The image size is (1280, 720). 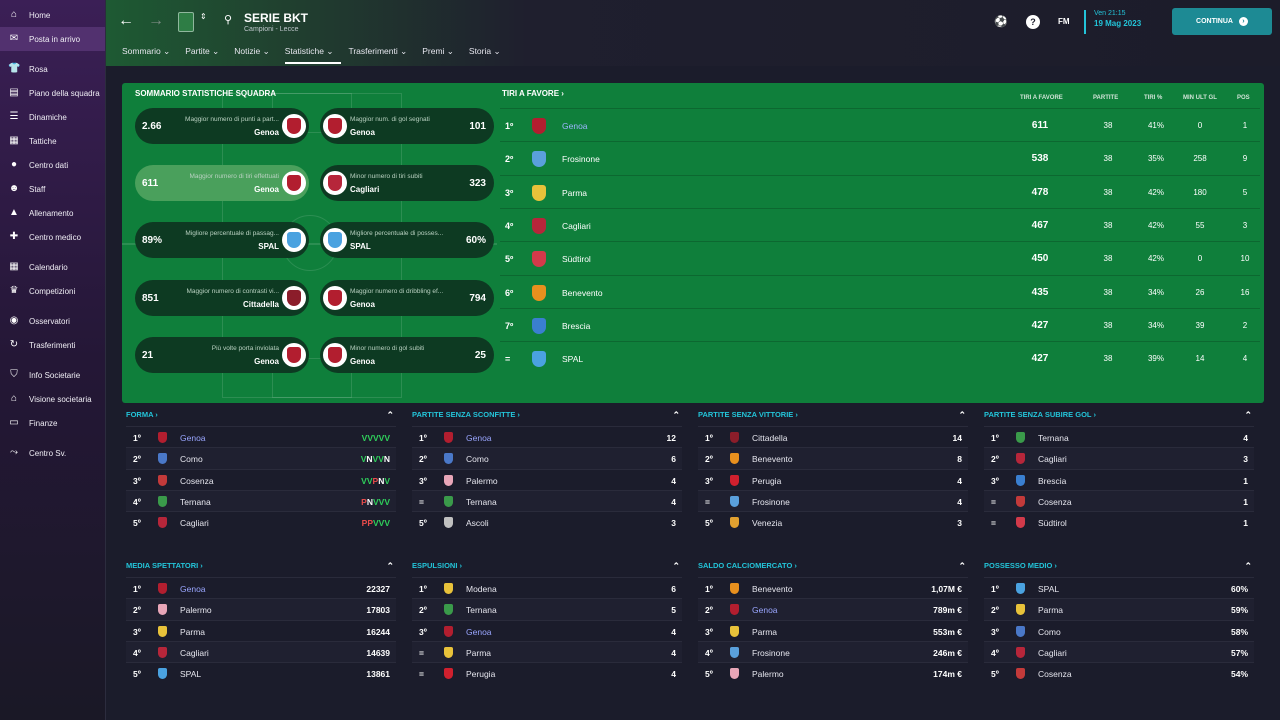 I want to click on panel-row: 2º Cagliari 3, so click(x=1119, y=458).